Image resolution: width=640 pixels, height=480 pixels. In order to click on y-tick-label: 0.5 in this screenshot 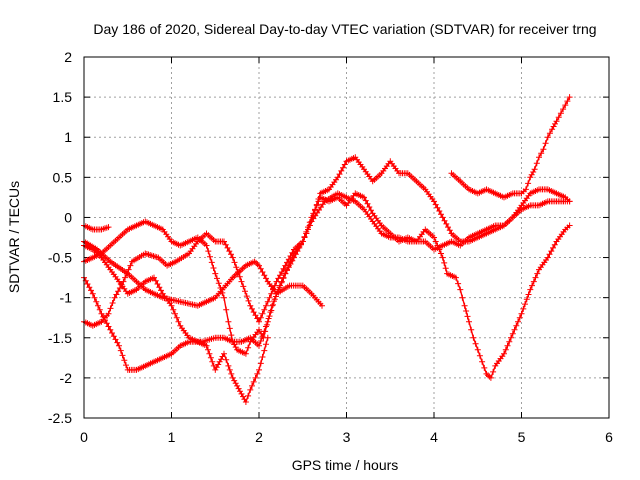, I will do `click(63, 177)`.